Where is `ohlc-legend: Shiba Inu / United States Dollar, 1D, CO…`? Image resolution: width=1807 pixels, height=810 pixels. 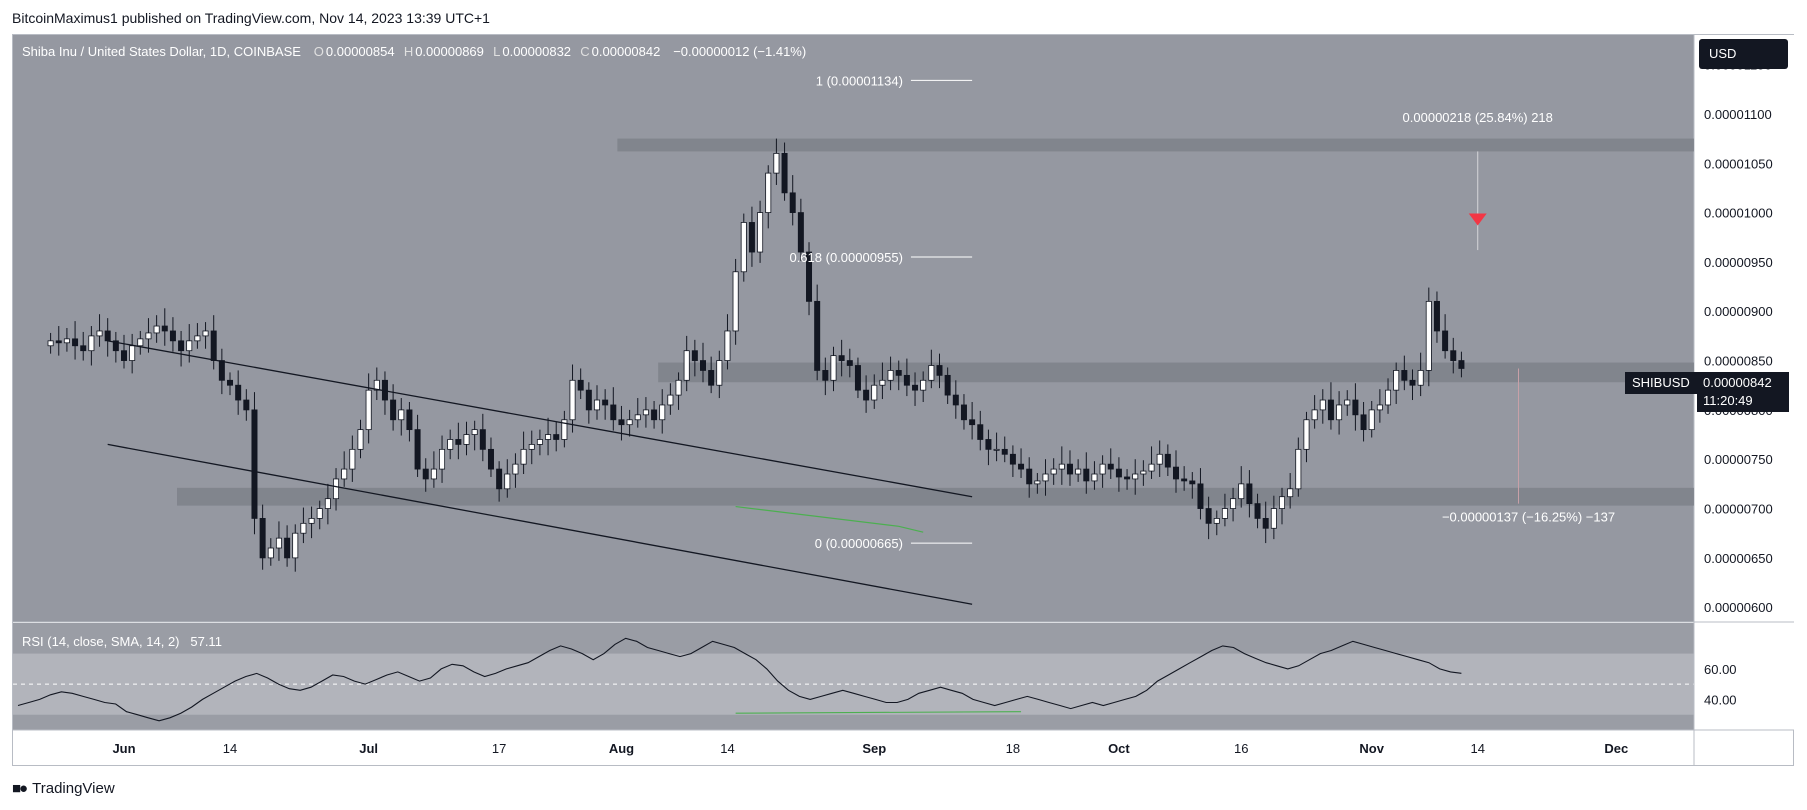
ohlc-legend: Shiba Inu / United States Dollar, 1D, CO… is located at coordinates (415, 51).